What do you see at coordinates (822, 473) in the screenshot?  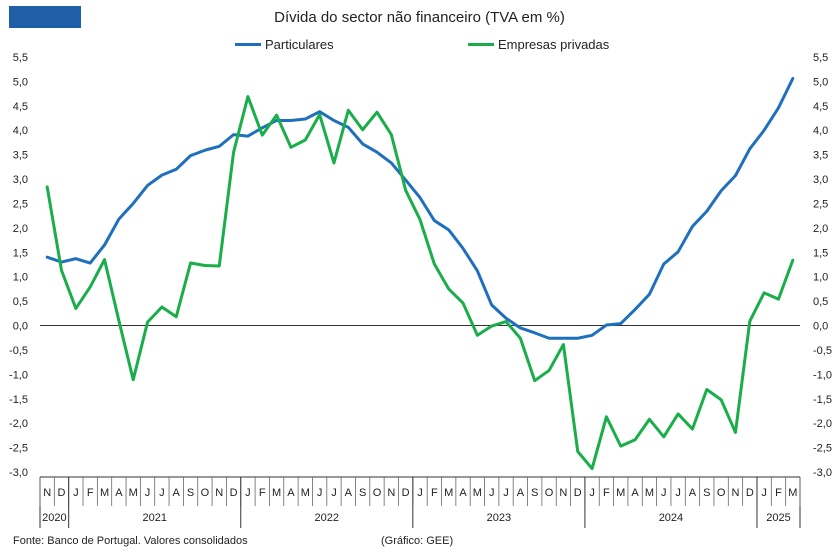 I see `y-tick-label-right: -3,0` at bounding box center [822, 473].